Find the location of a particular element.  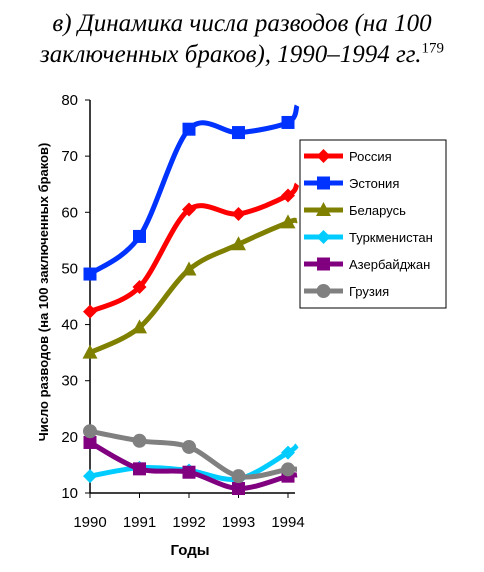

legend-label: Россия is located at coordinates (370, 156).